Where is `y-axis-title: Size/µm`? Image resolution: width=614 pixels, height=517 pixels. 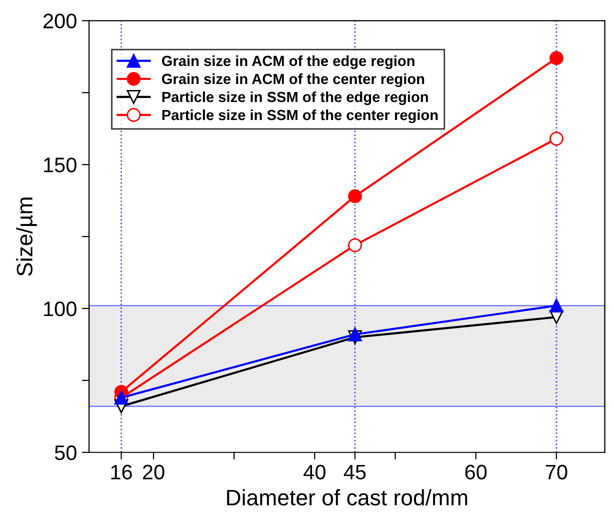
y-axis-title: Size/µm is located at coordinates (26, 237).